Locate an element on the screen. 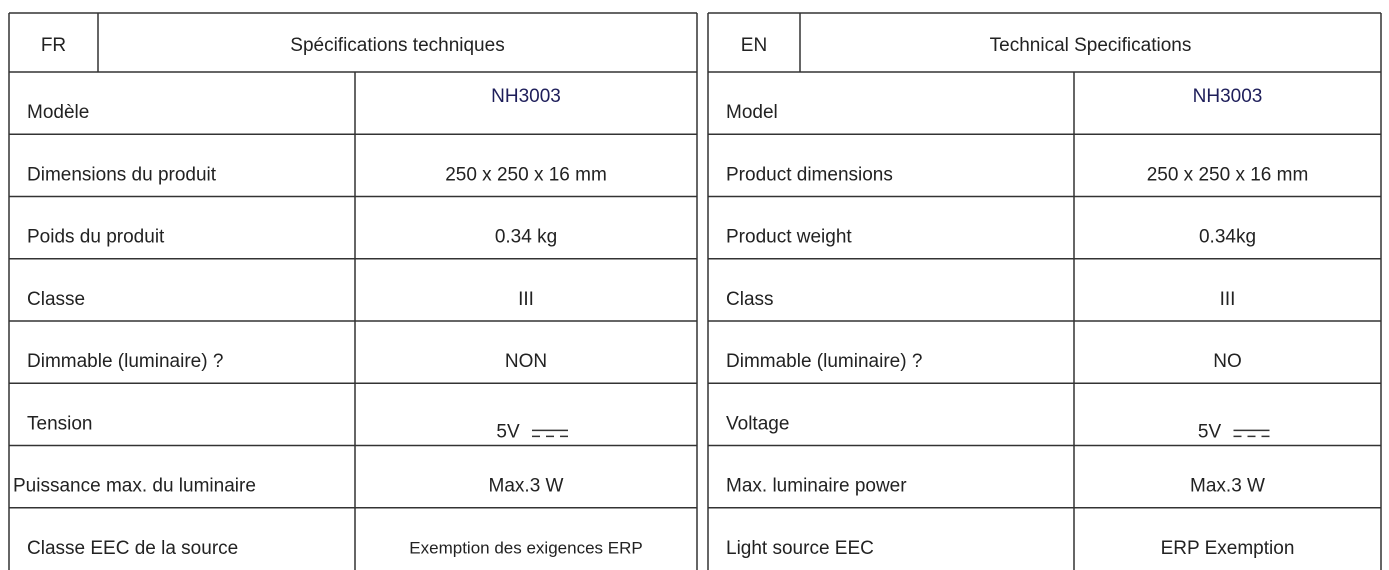 This screenshot has height=570, width=1389. spec-label: Modèle is located at coordinates (58, 112).